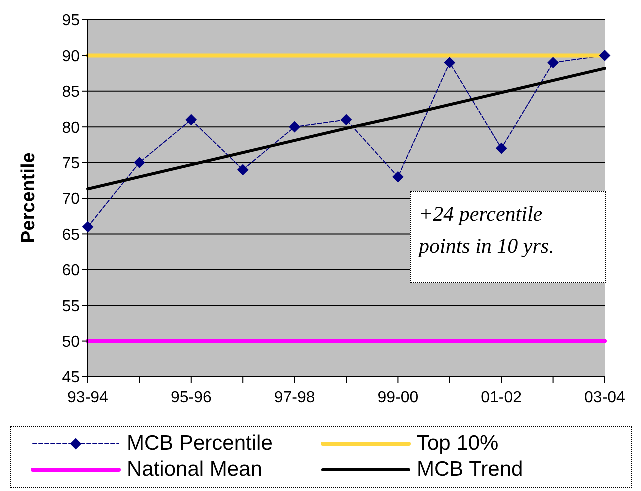  Describe the element at coordinates (295, 397) in the screenshot. I see `x-tick-label: 97-98` at that location.